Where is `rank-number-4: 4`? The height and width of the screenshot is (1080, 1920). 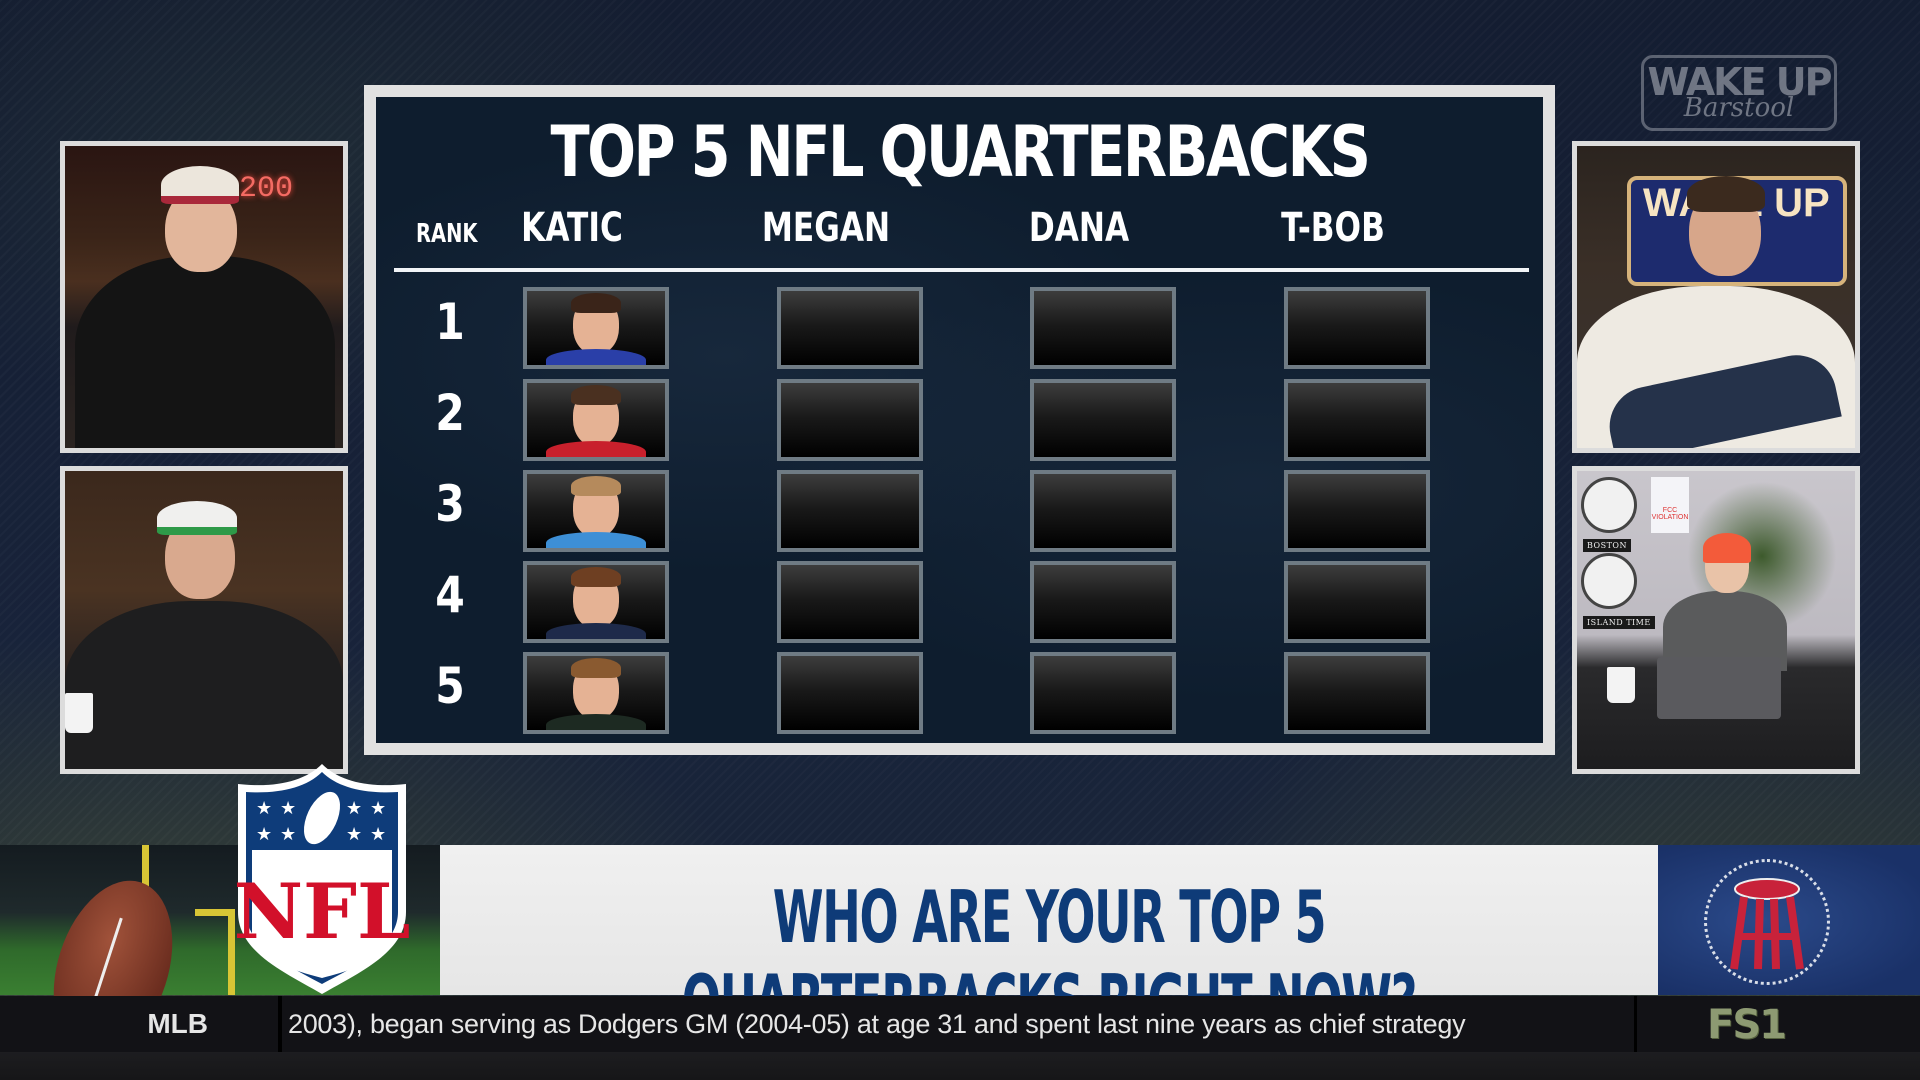
rank-number-4: 4 is located at coordinates (450, 595).